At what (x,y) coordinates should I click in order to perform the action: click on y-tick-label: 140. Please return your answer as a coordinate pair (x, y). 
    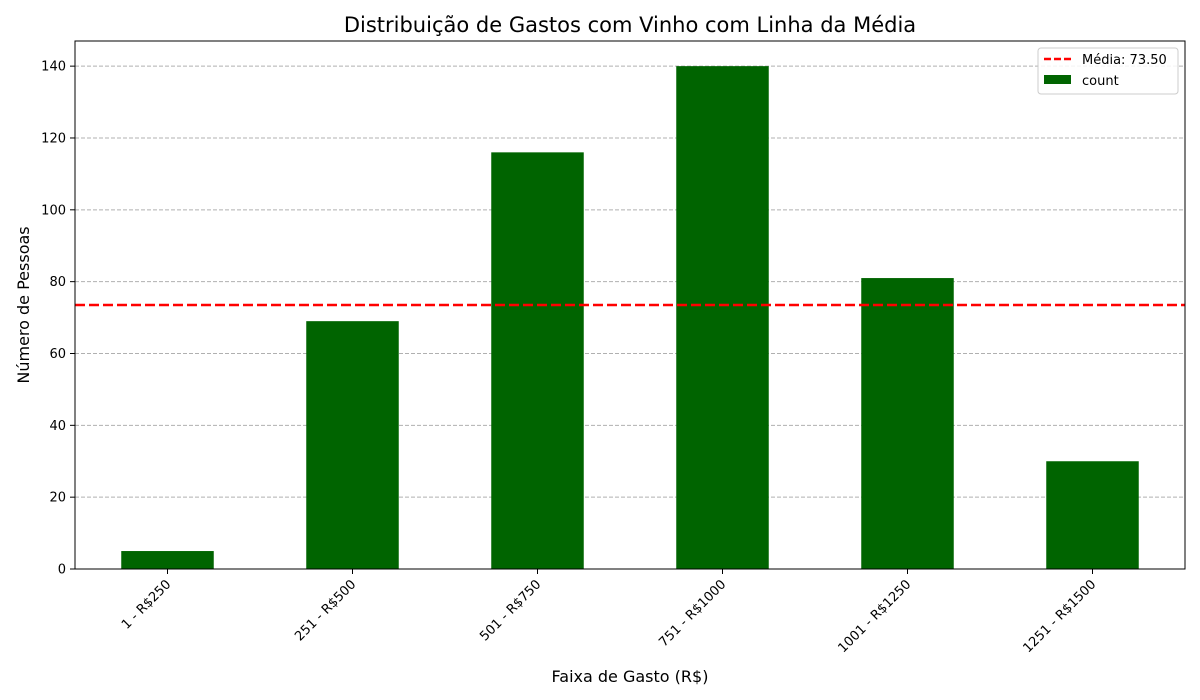
    Looking at the image, I should click on (53, 67).